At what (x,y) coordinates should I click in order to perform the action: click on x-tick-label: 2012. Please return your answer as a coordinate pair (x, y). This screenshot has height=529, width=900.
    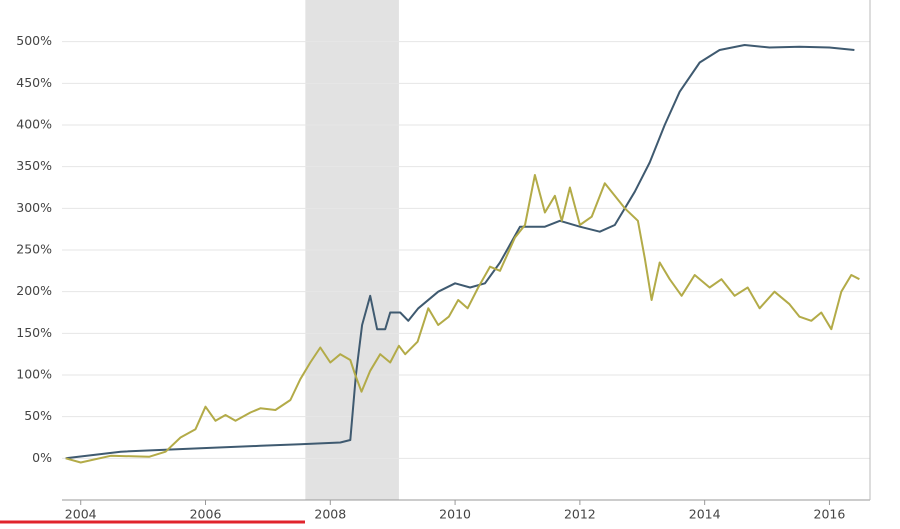
    Looking at the image, I should click on (580, 514).